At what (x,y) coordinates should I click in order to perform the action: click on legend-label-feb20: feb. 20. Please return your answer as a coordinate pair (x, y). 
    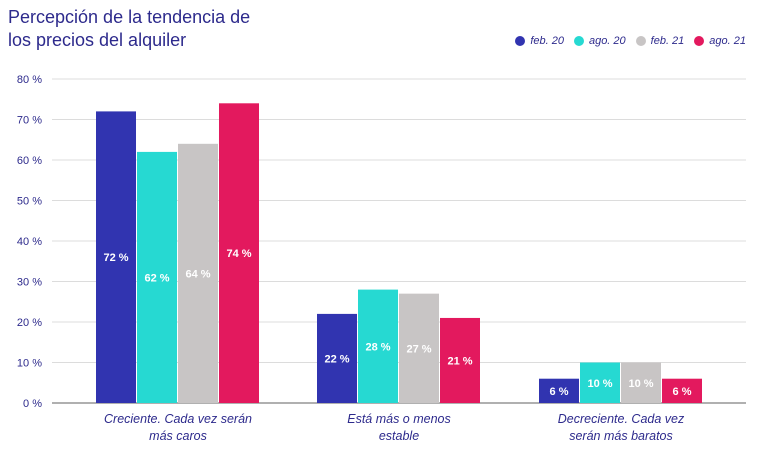
    Looking at the image, I should click on (547, 41).